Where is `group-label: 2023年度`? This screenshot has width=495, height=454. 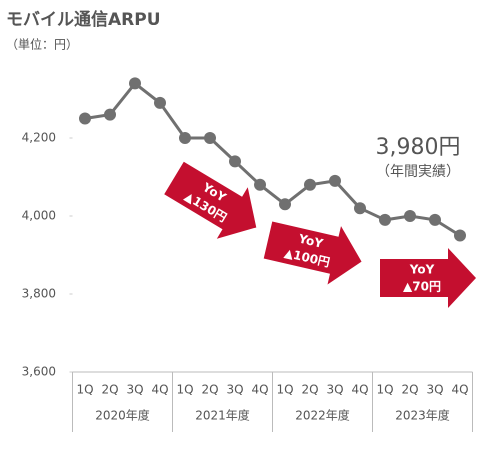
group-label: 2023年度 is located at coordinates (422, 415).